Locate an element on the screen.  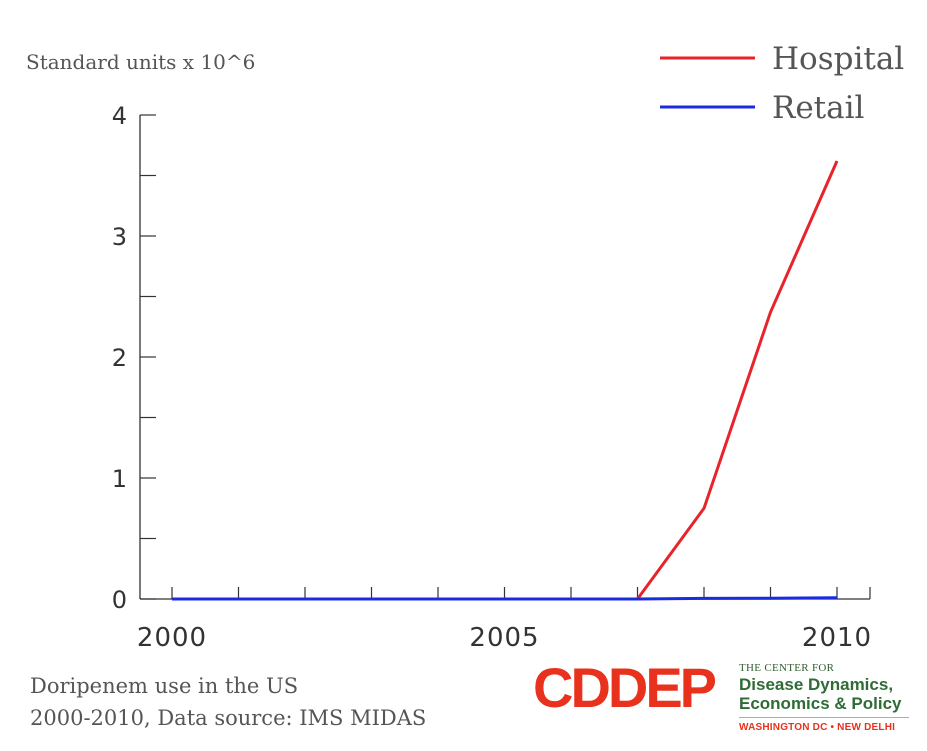
logo-place: WASHINGTON DC • NEW DELHI is located at coordinates (817, 727).